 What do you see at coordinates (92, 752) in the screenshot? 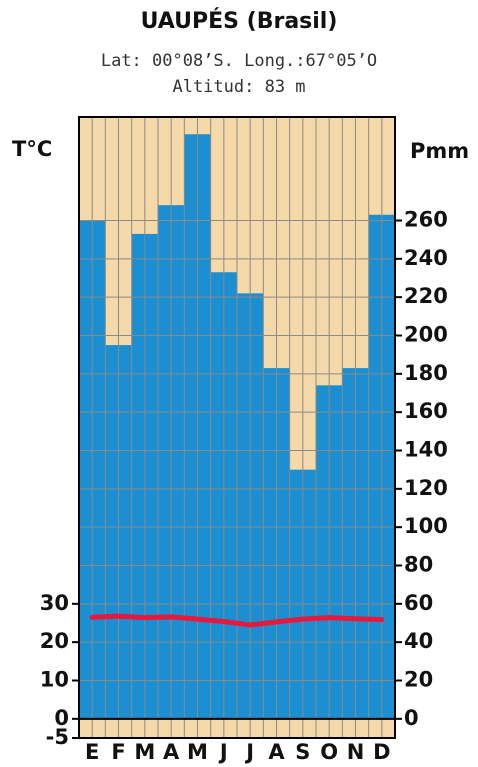
I see `x-tick-label: E` at bounding box center [92, 752].